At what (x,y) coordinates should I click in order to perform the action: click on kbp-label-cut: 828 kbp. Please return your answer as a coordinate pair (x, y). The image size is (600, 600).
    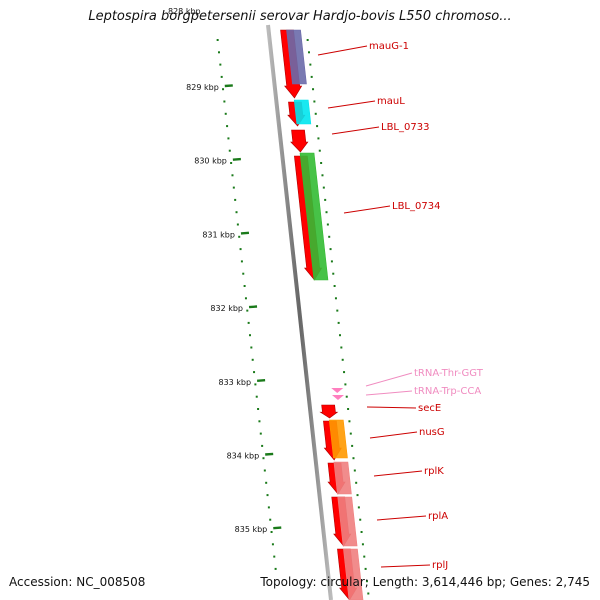
    Looking at the image, I should click on (184, 11).